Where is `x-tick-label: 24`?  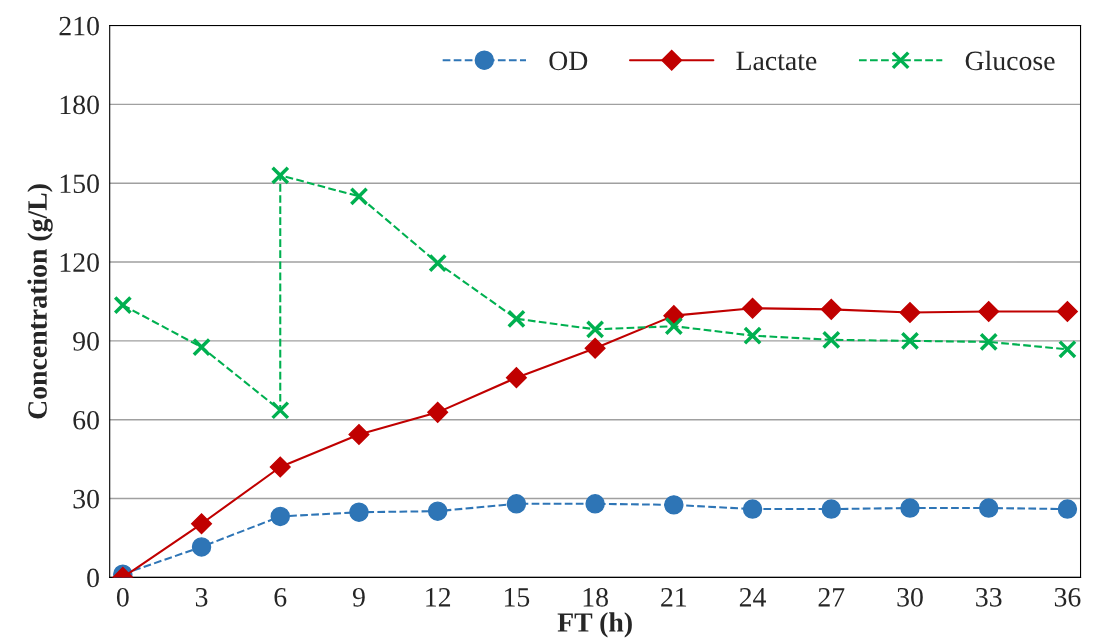 x-tick-label: 24 is located at coordinates (753, 597).